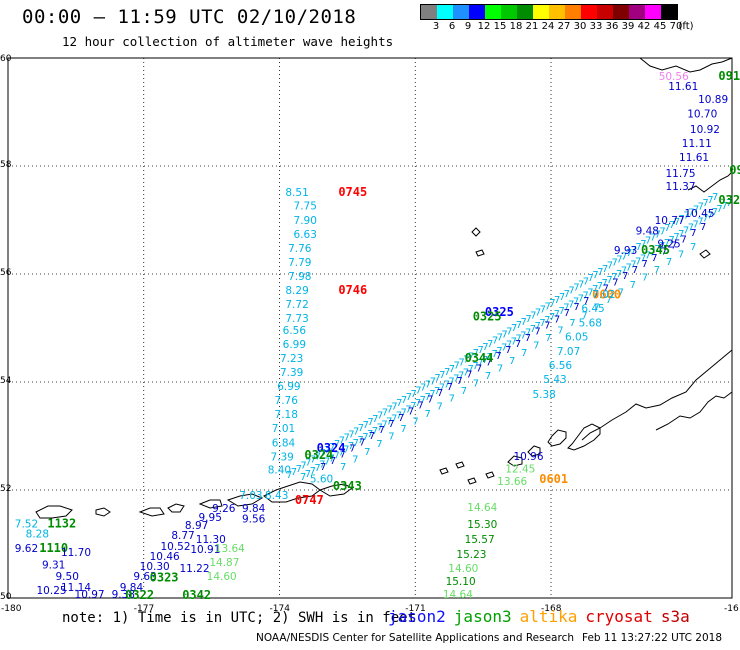 The image size is (740, 650). What do you see at coordinates (321, 479) in the screenshot?
I see `wave-height-value: 5.60` at bounding box center [321, 479].